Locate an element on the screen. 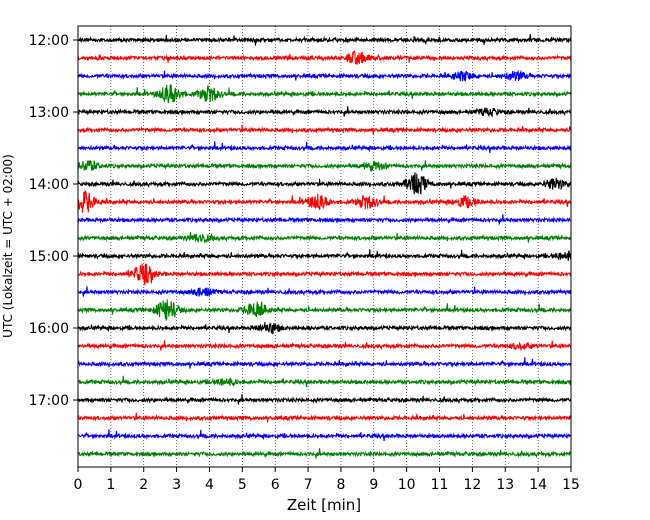  y-tick-label: 15:00 is located at coordinates (49, 257).